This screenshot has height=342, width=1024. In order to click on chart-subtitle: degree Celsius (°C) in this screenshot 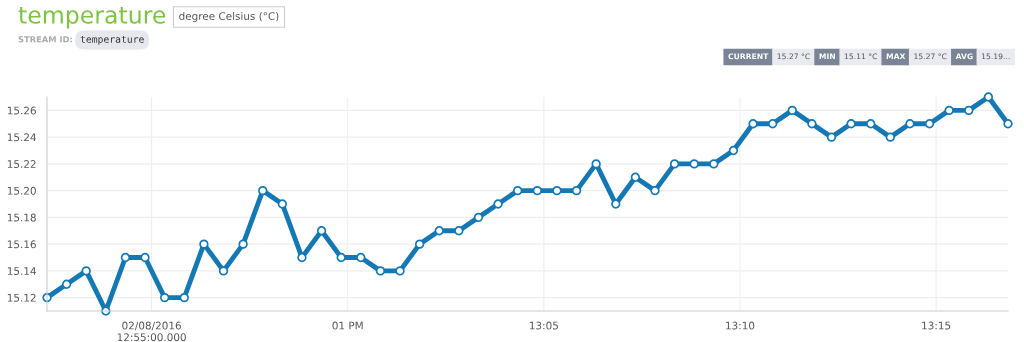, I will do `click(229, 17)`.